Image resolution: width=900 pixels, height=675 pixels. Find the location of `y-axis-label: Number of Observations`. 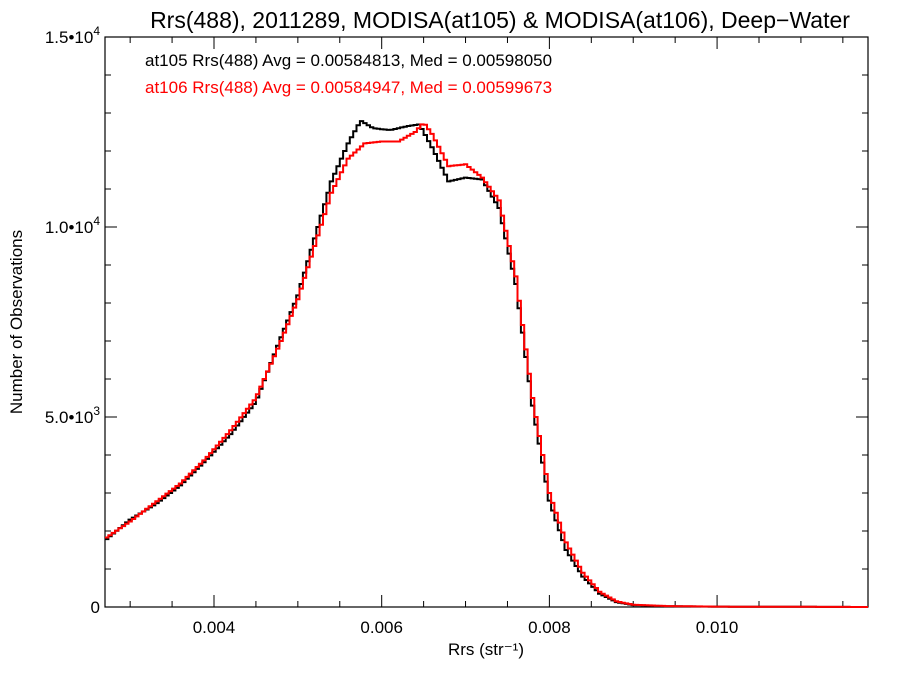

y-axis-label: Number of Observations is located at coordinates (16, 322).